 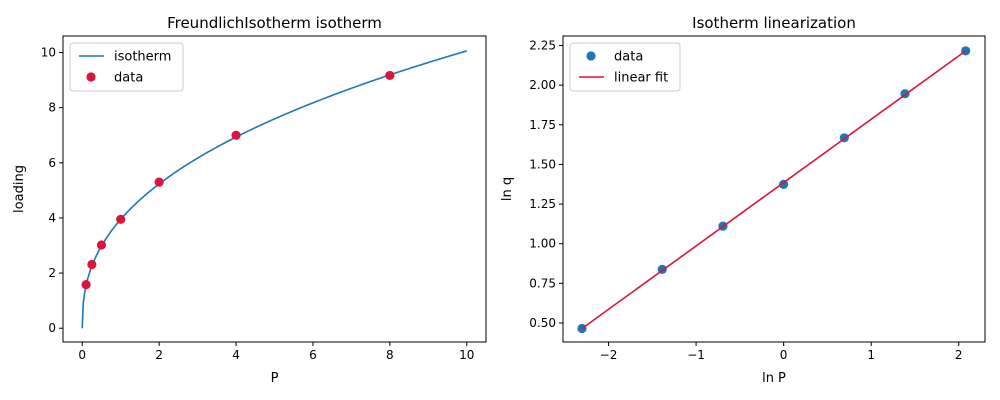 I want to click on x-tick-label: −2, so click(x=609, y=355).